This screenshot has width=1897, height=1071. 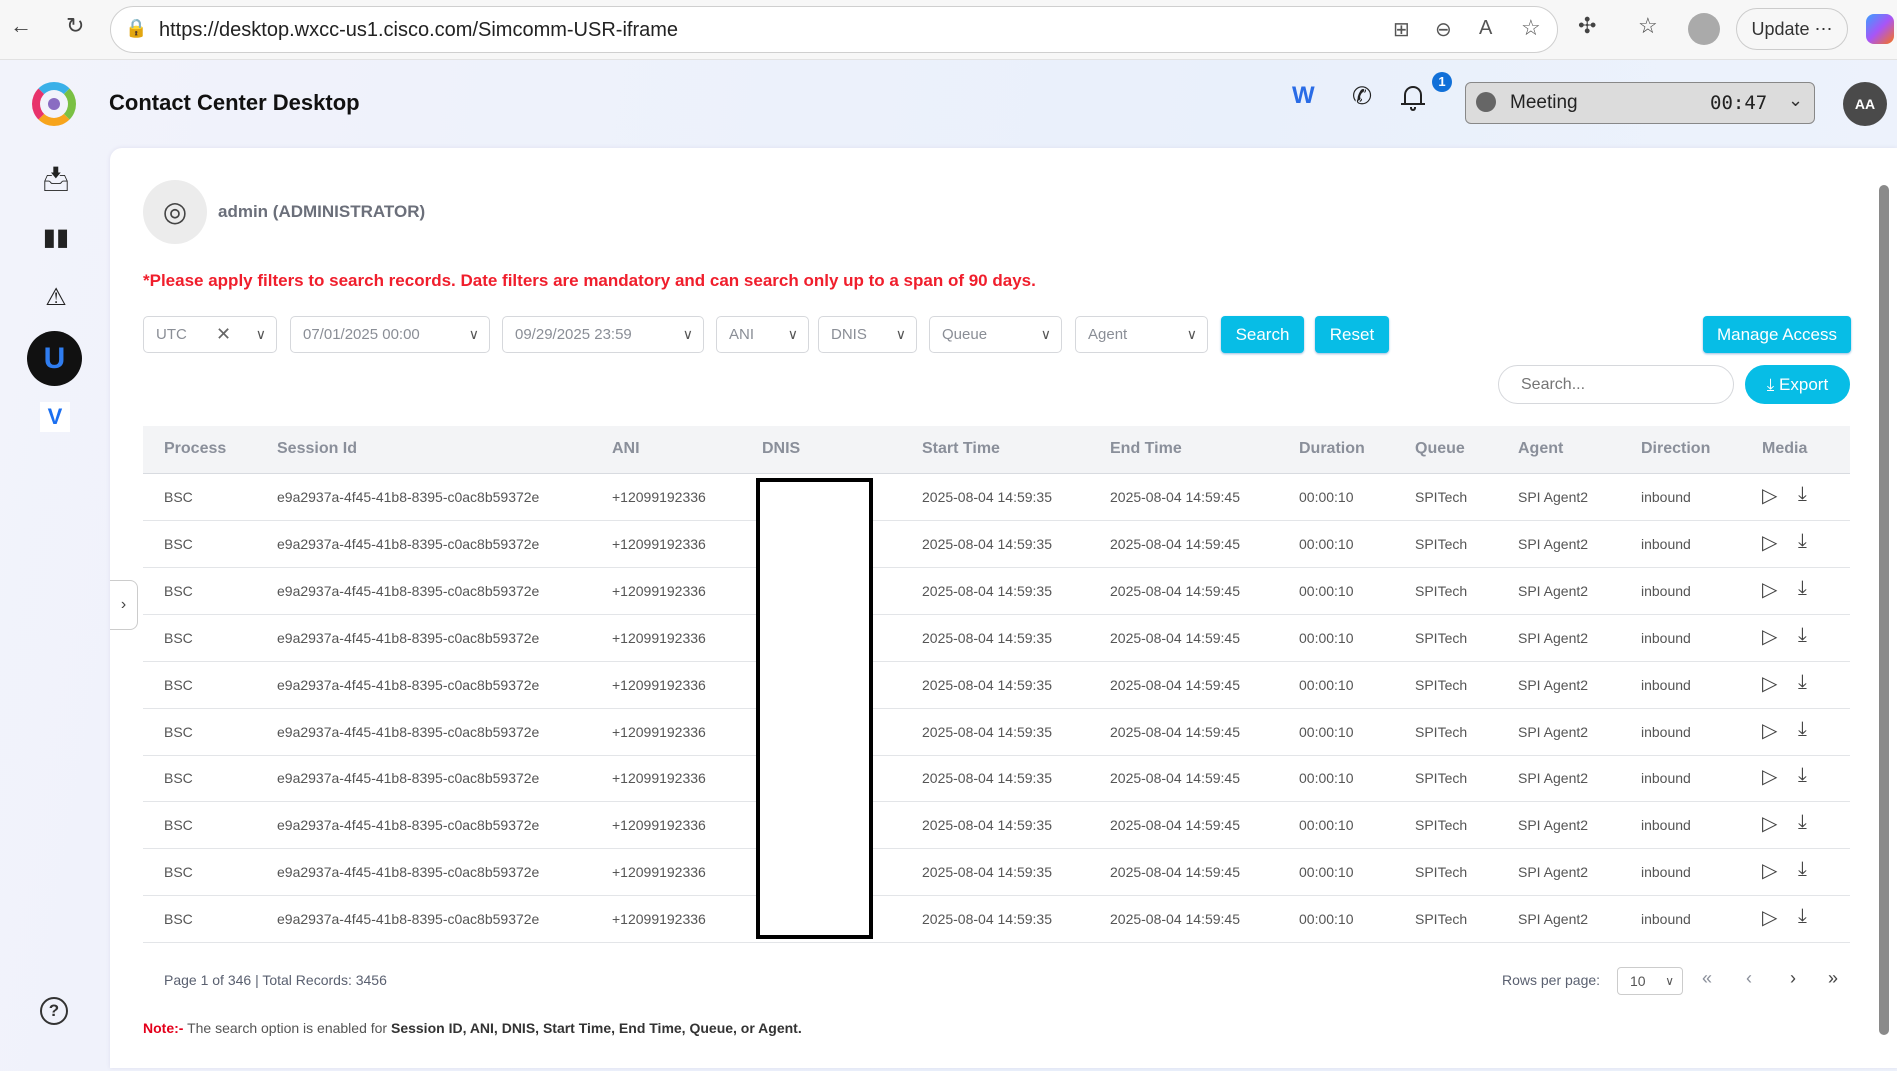 I want to click on end-date-picker: 09/29/2025 23:59 ∨, so click(x=603, y=334).